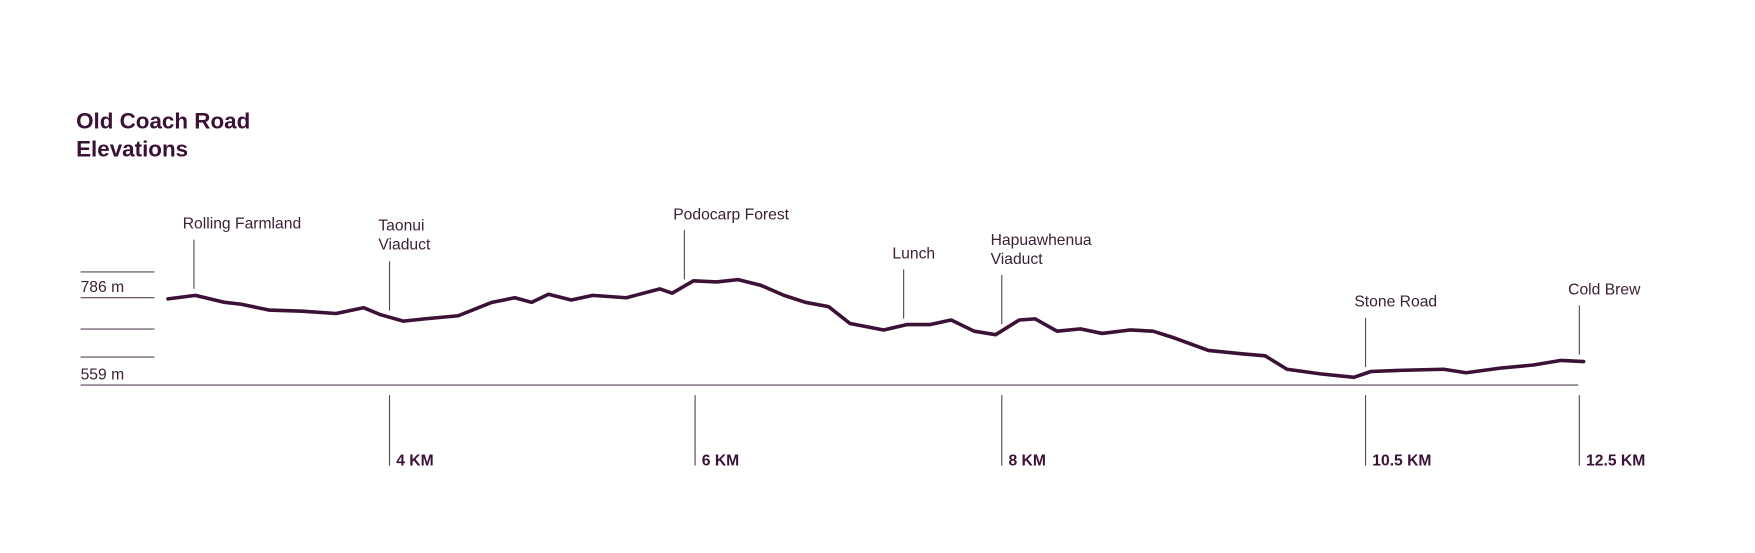  Describe the element at coordinates (415, 460) in the screenshot. I see `x-tick-label: 4 KM` at that location.